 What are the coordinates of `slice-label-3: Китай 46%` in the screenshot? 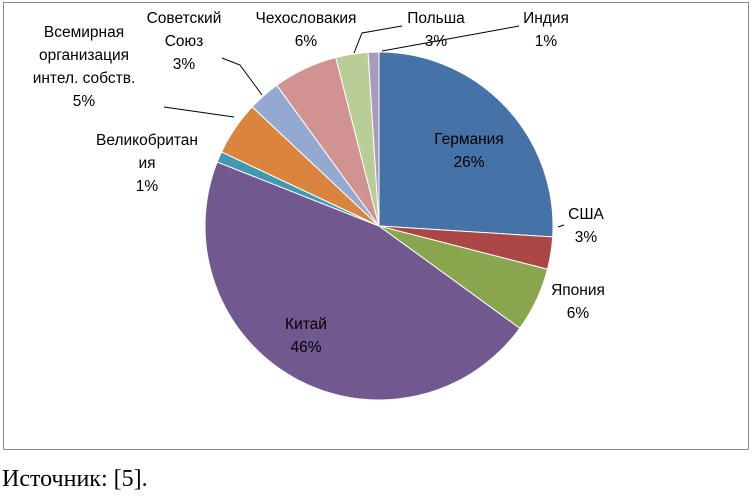 It's located at (306, 336).